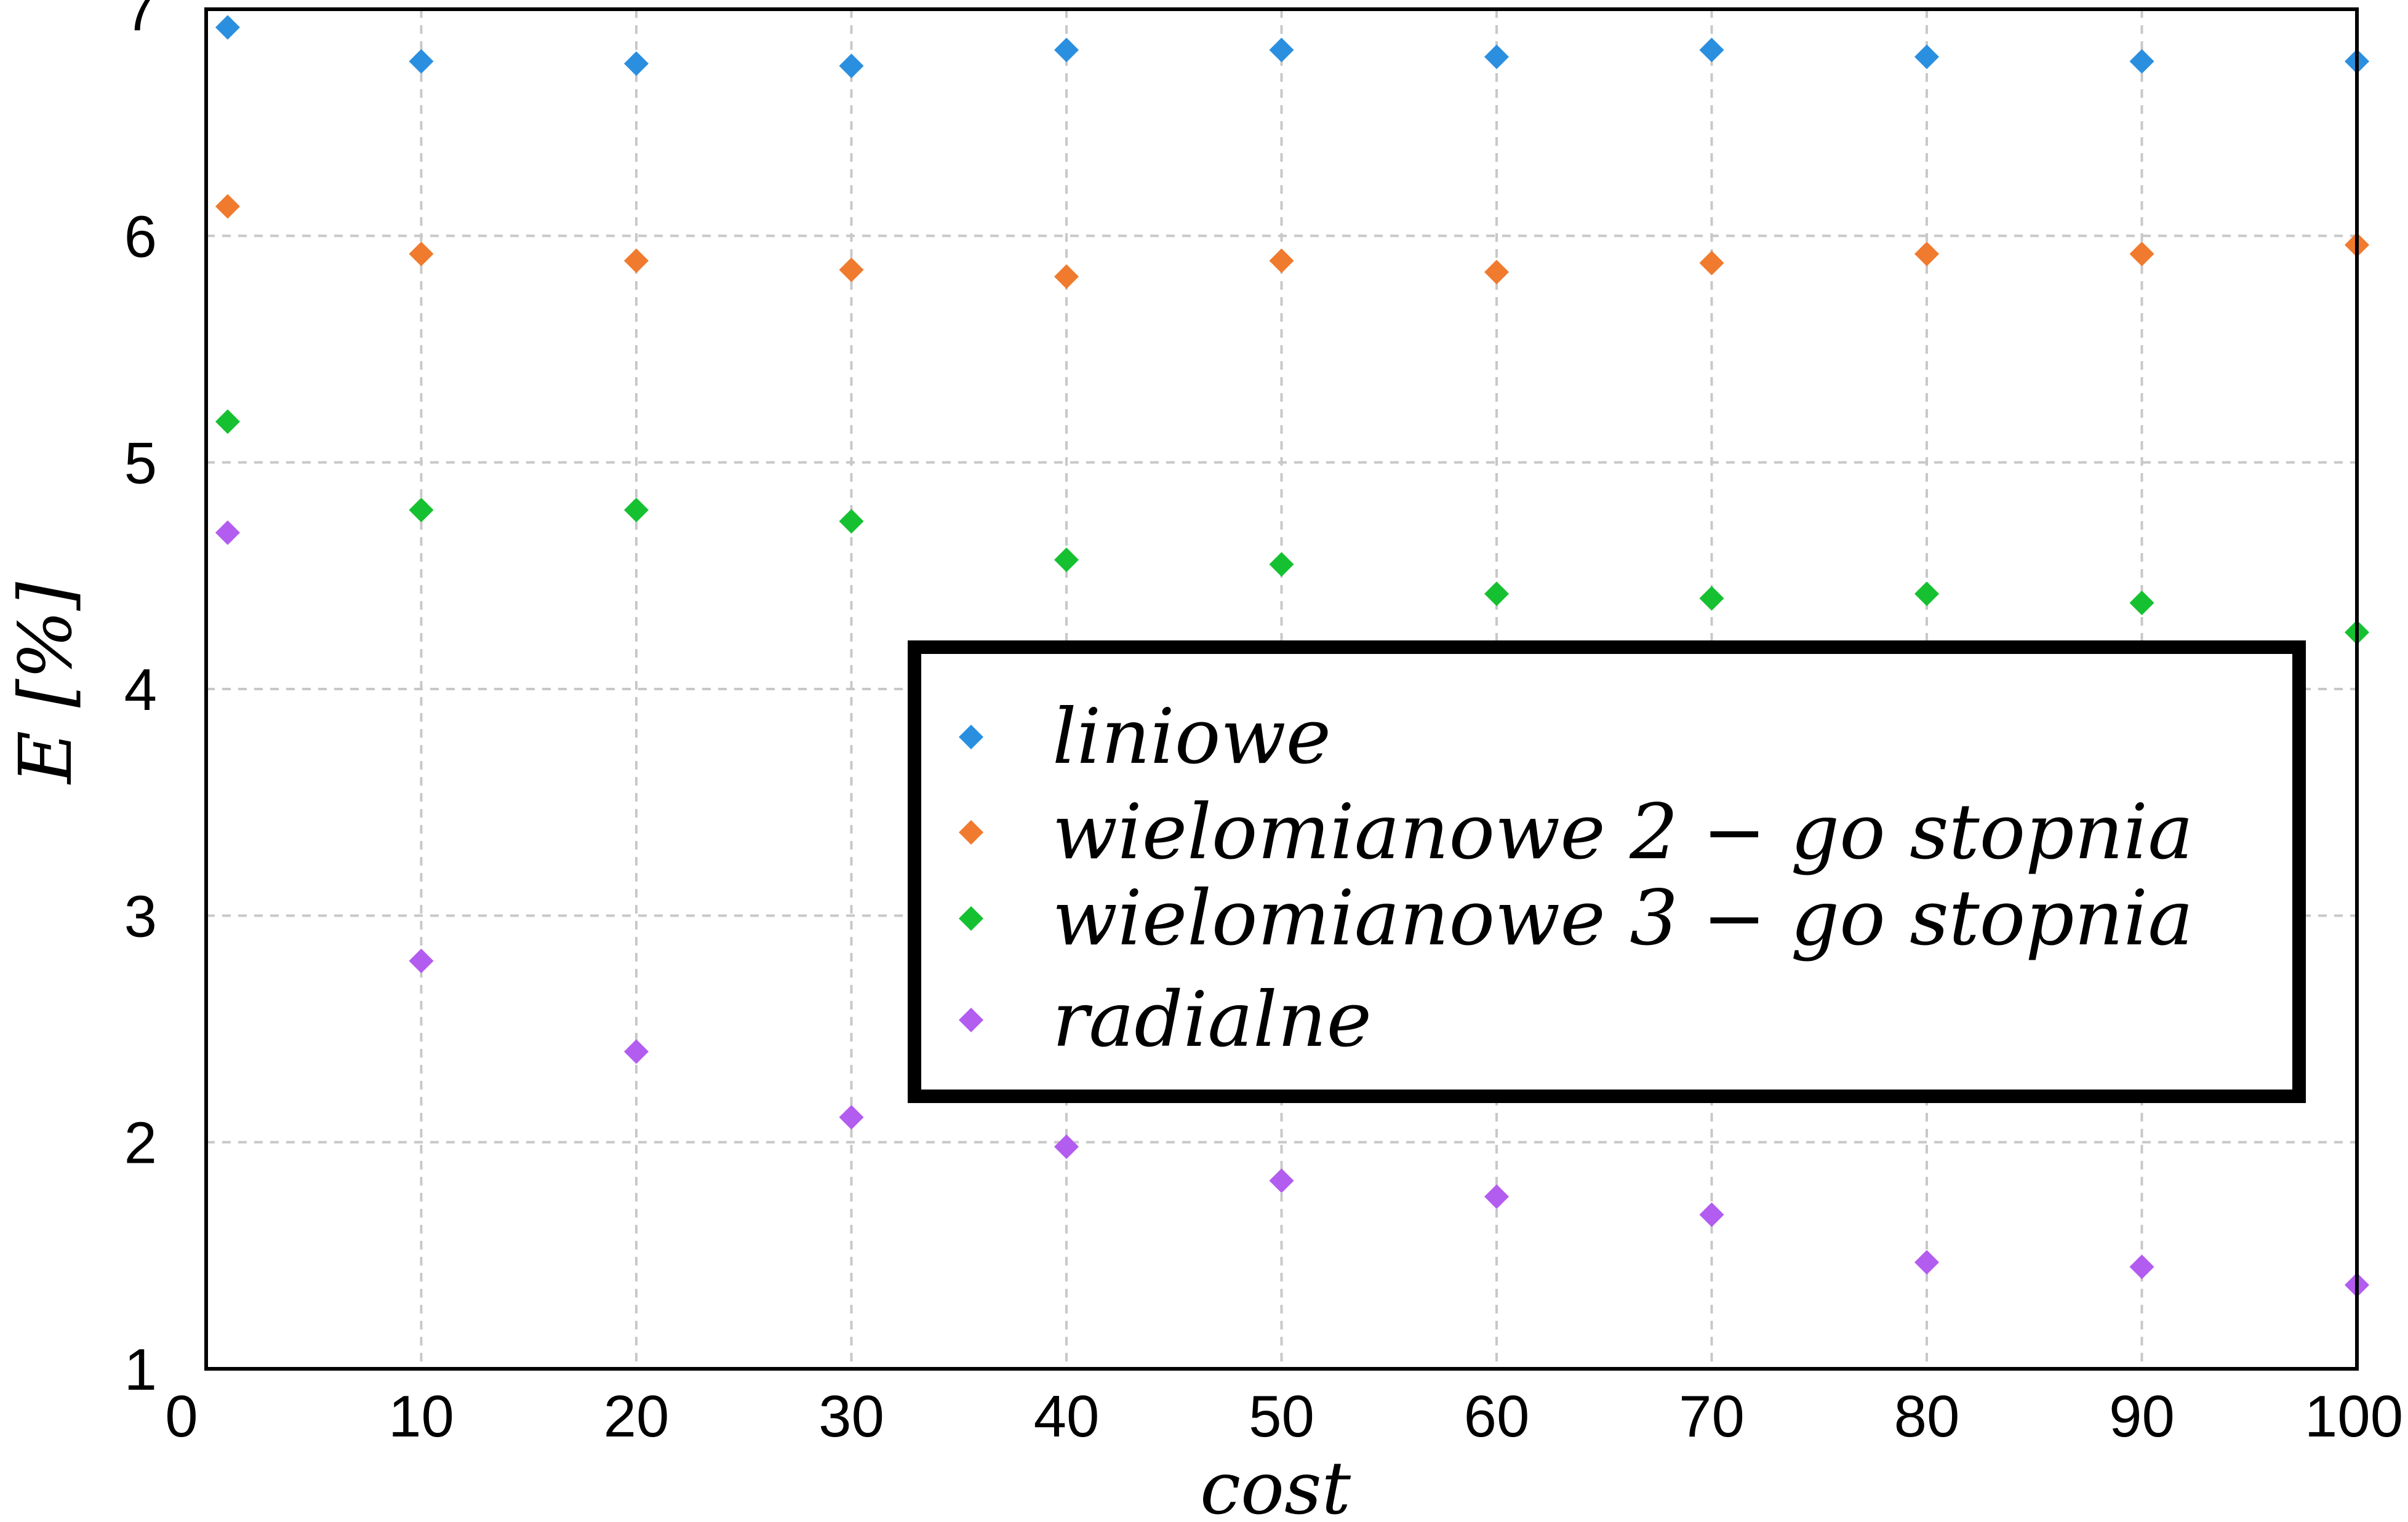  I want to click on x-tick-label: 20, so click(637, 1417).